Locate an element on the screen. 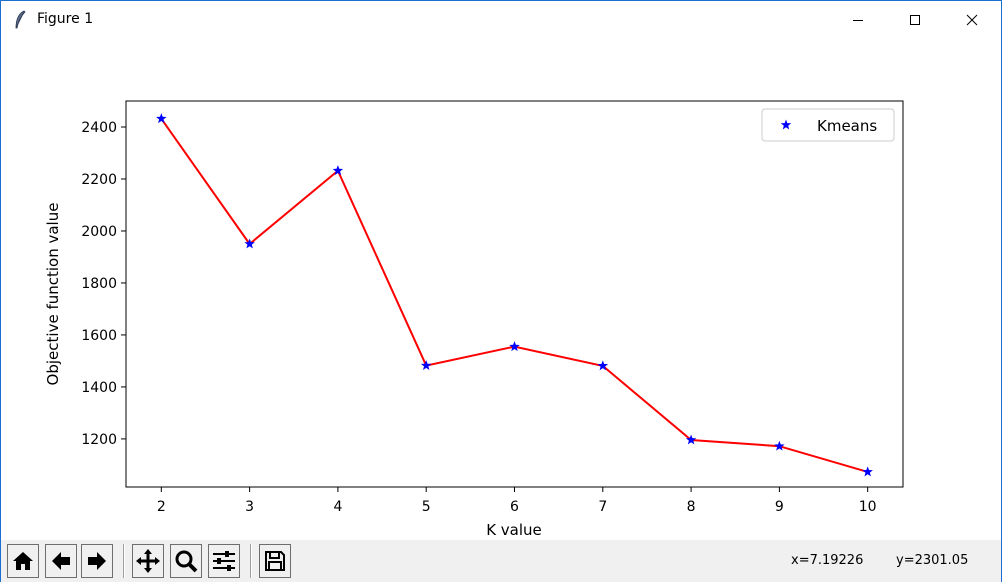 Image resolution: width=1002 pixels, height=582 pixels. y-tick-label: 1200 is located at coordinates (99, 440).